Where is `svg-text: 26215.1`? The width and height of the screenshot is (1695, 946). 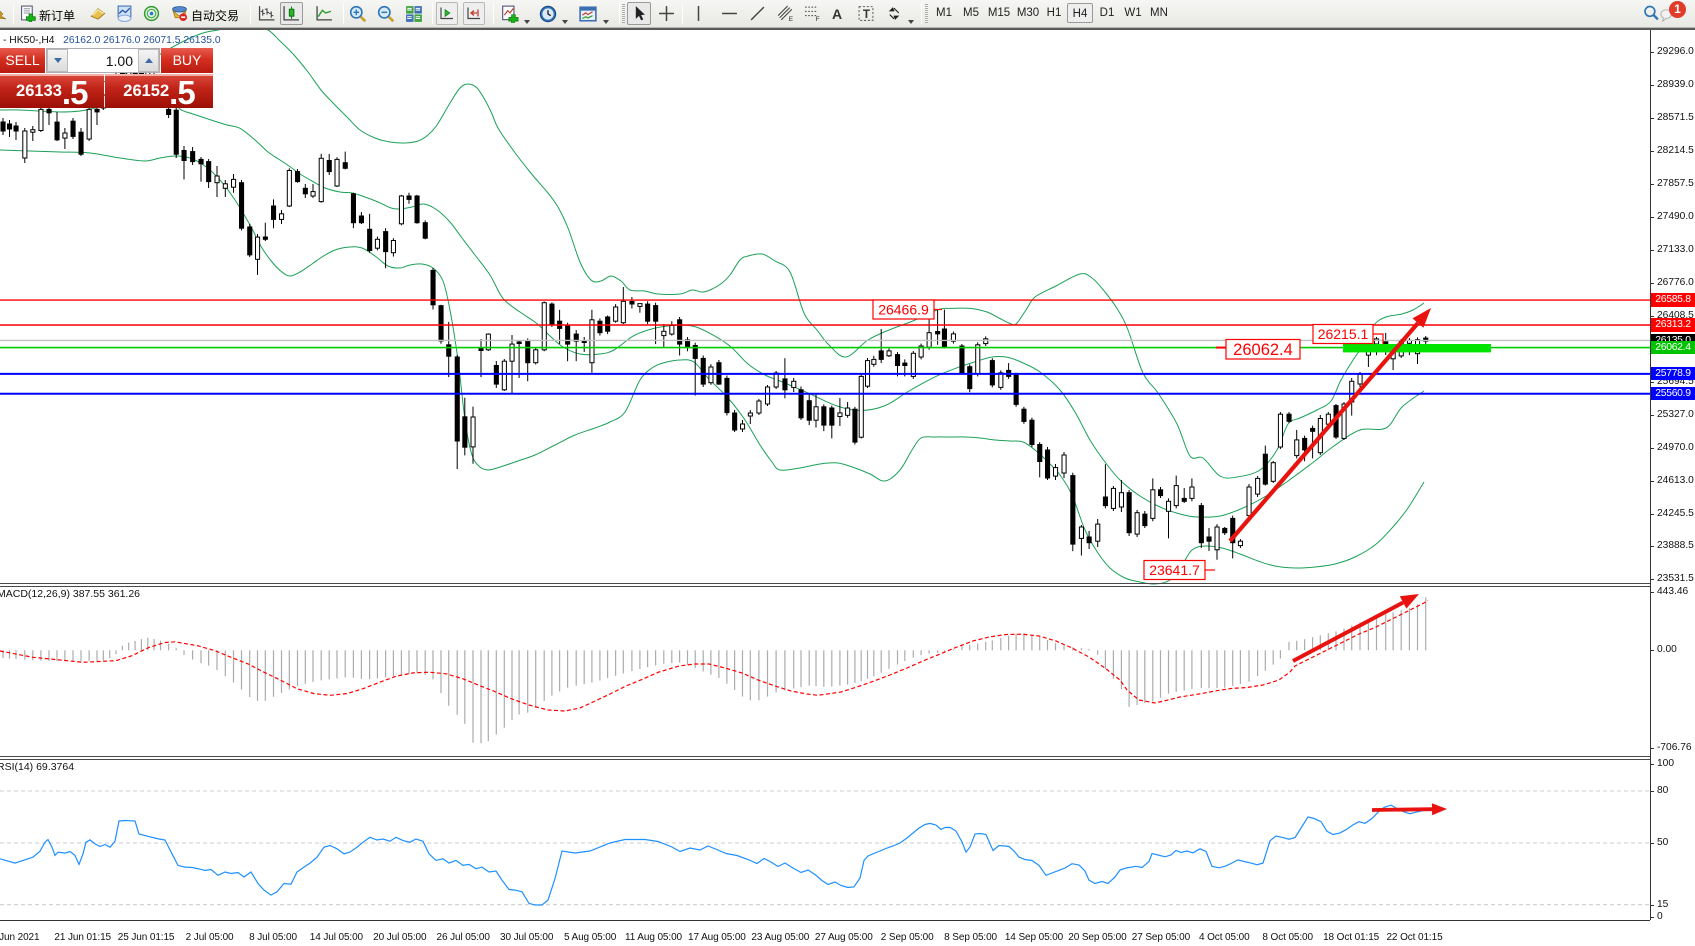 svg-text: 26215.1 is located at coordinates (1343, 334).